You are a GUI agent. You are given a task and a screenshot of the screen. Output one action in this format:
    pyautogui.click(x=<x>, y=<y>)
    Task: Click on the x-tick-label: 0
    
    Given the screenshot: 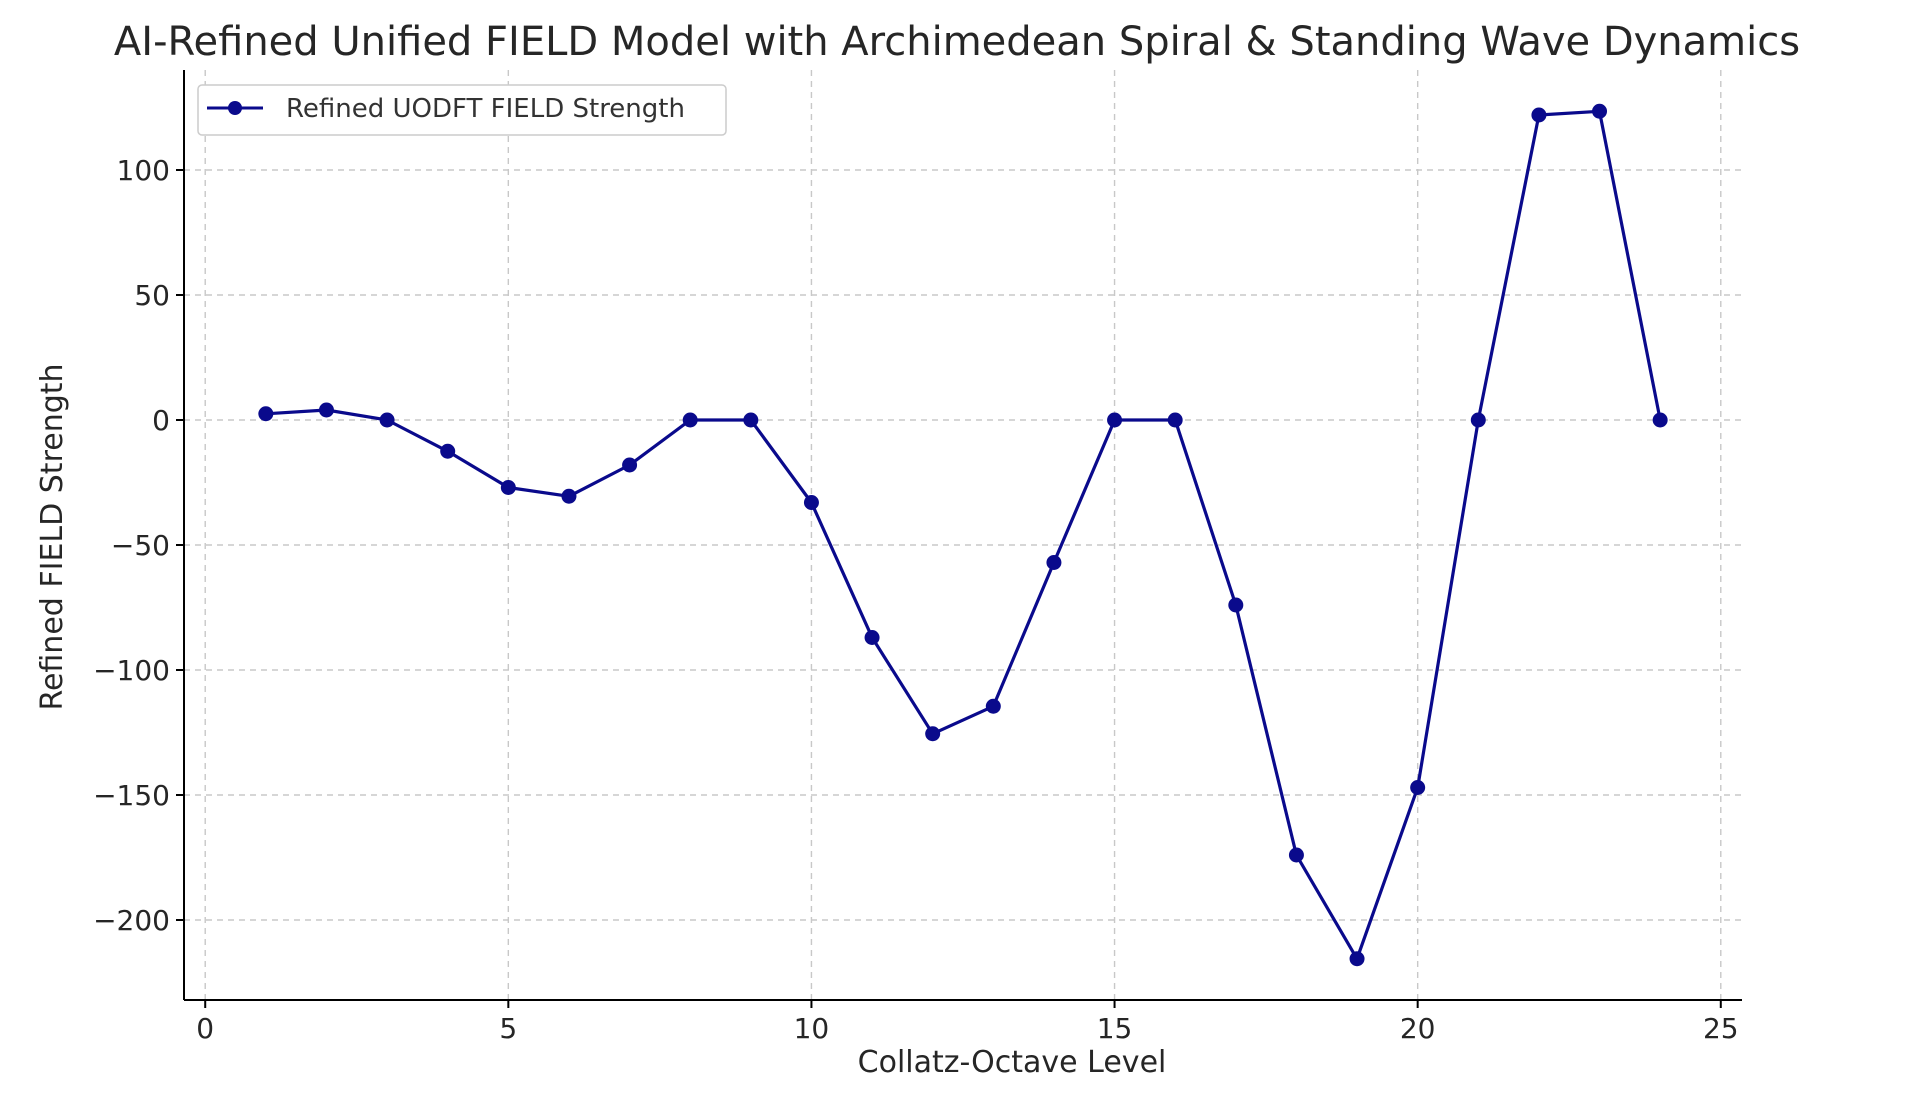 What is the action you would take?
    pyautogui.click(x=205, y=1028)
    